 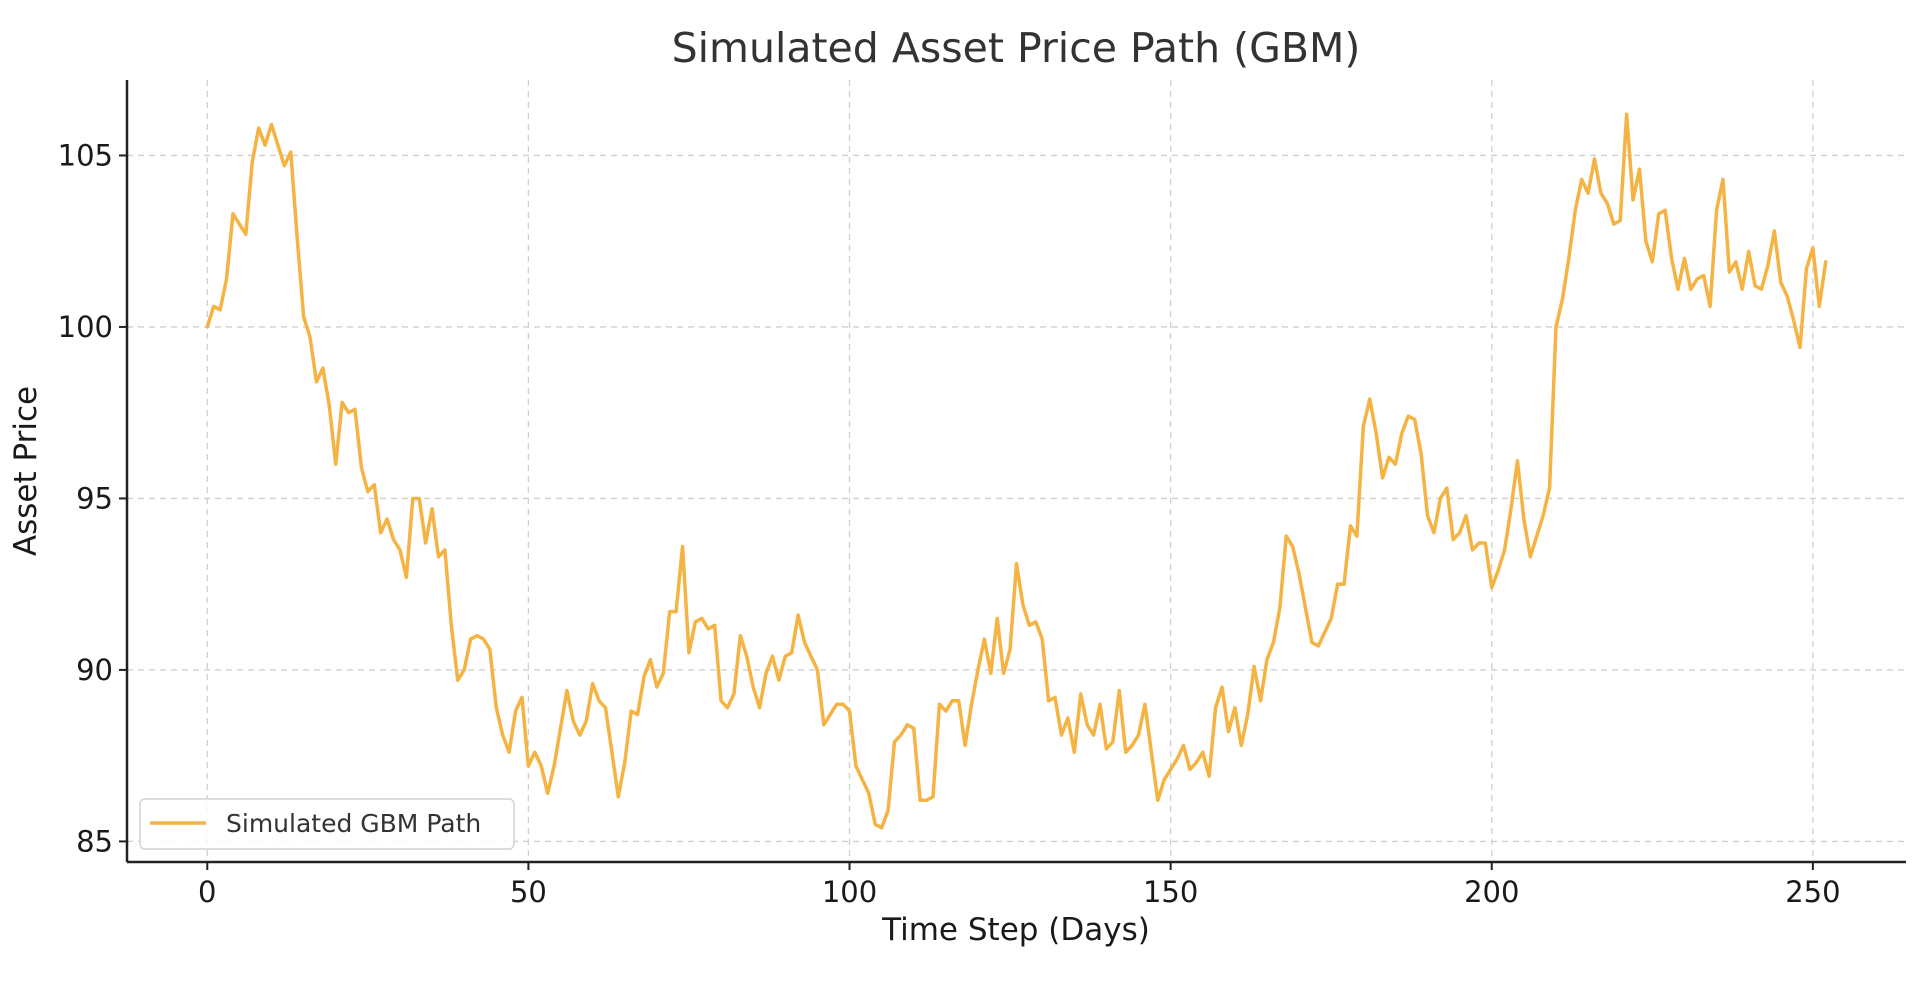 What do you see at coordinates (26, 471) in the screenshot?
I see `y-axis-label: Asset Price` at bounding box center [26, 471].